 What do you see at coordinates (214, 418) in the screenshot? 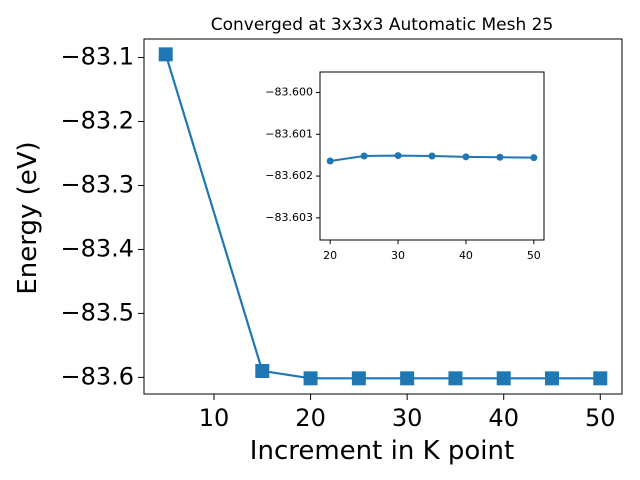
I see `main-x-tick-label: 10` at bounding box center [214, 418].